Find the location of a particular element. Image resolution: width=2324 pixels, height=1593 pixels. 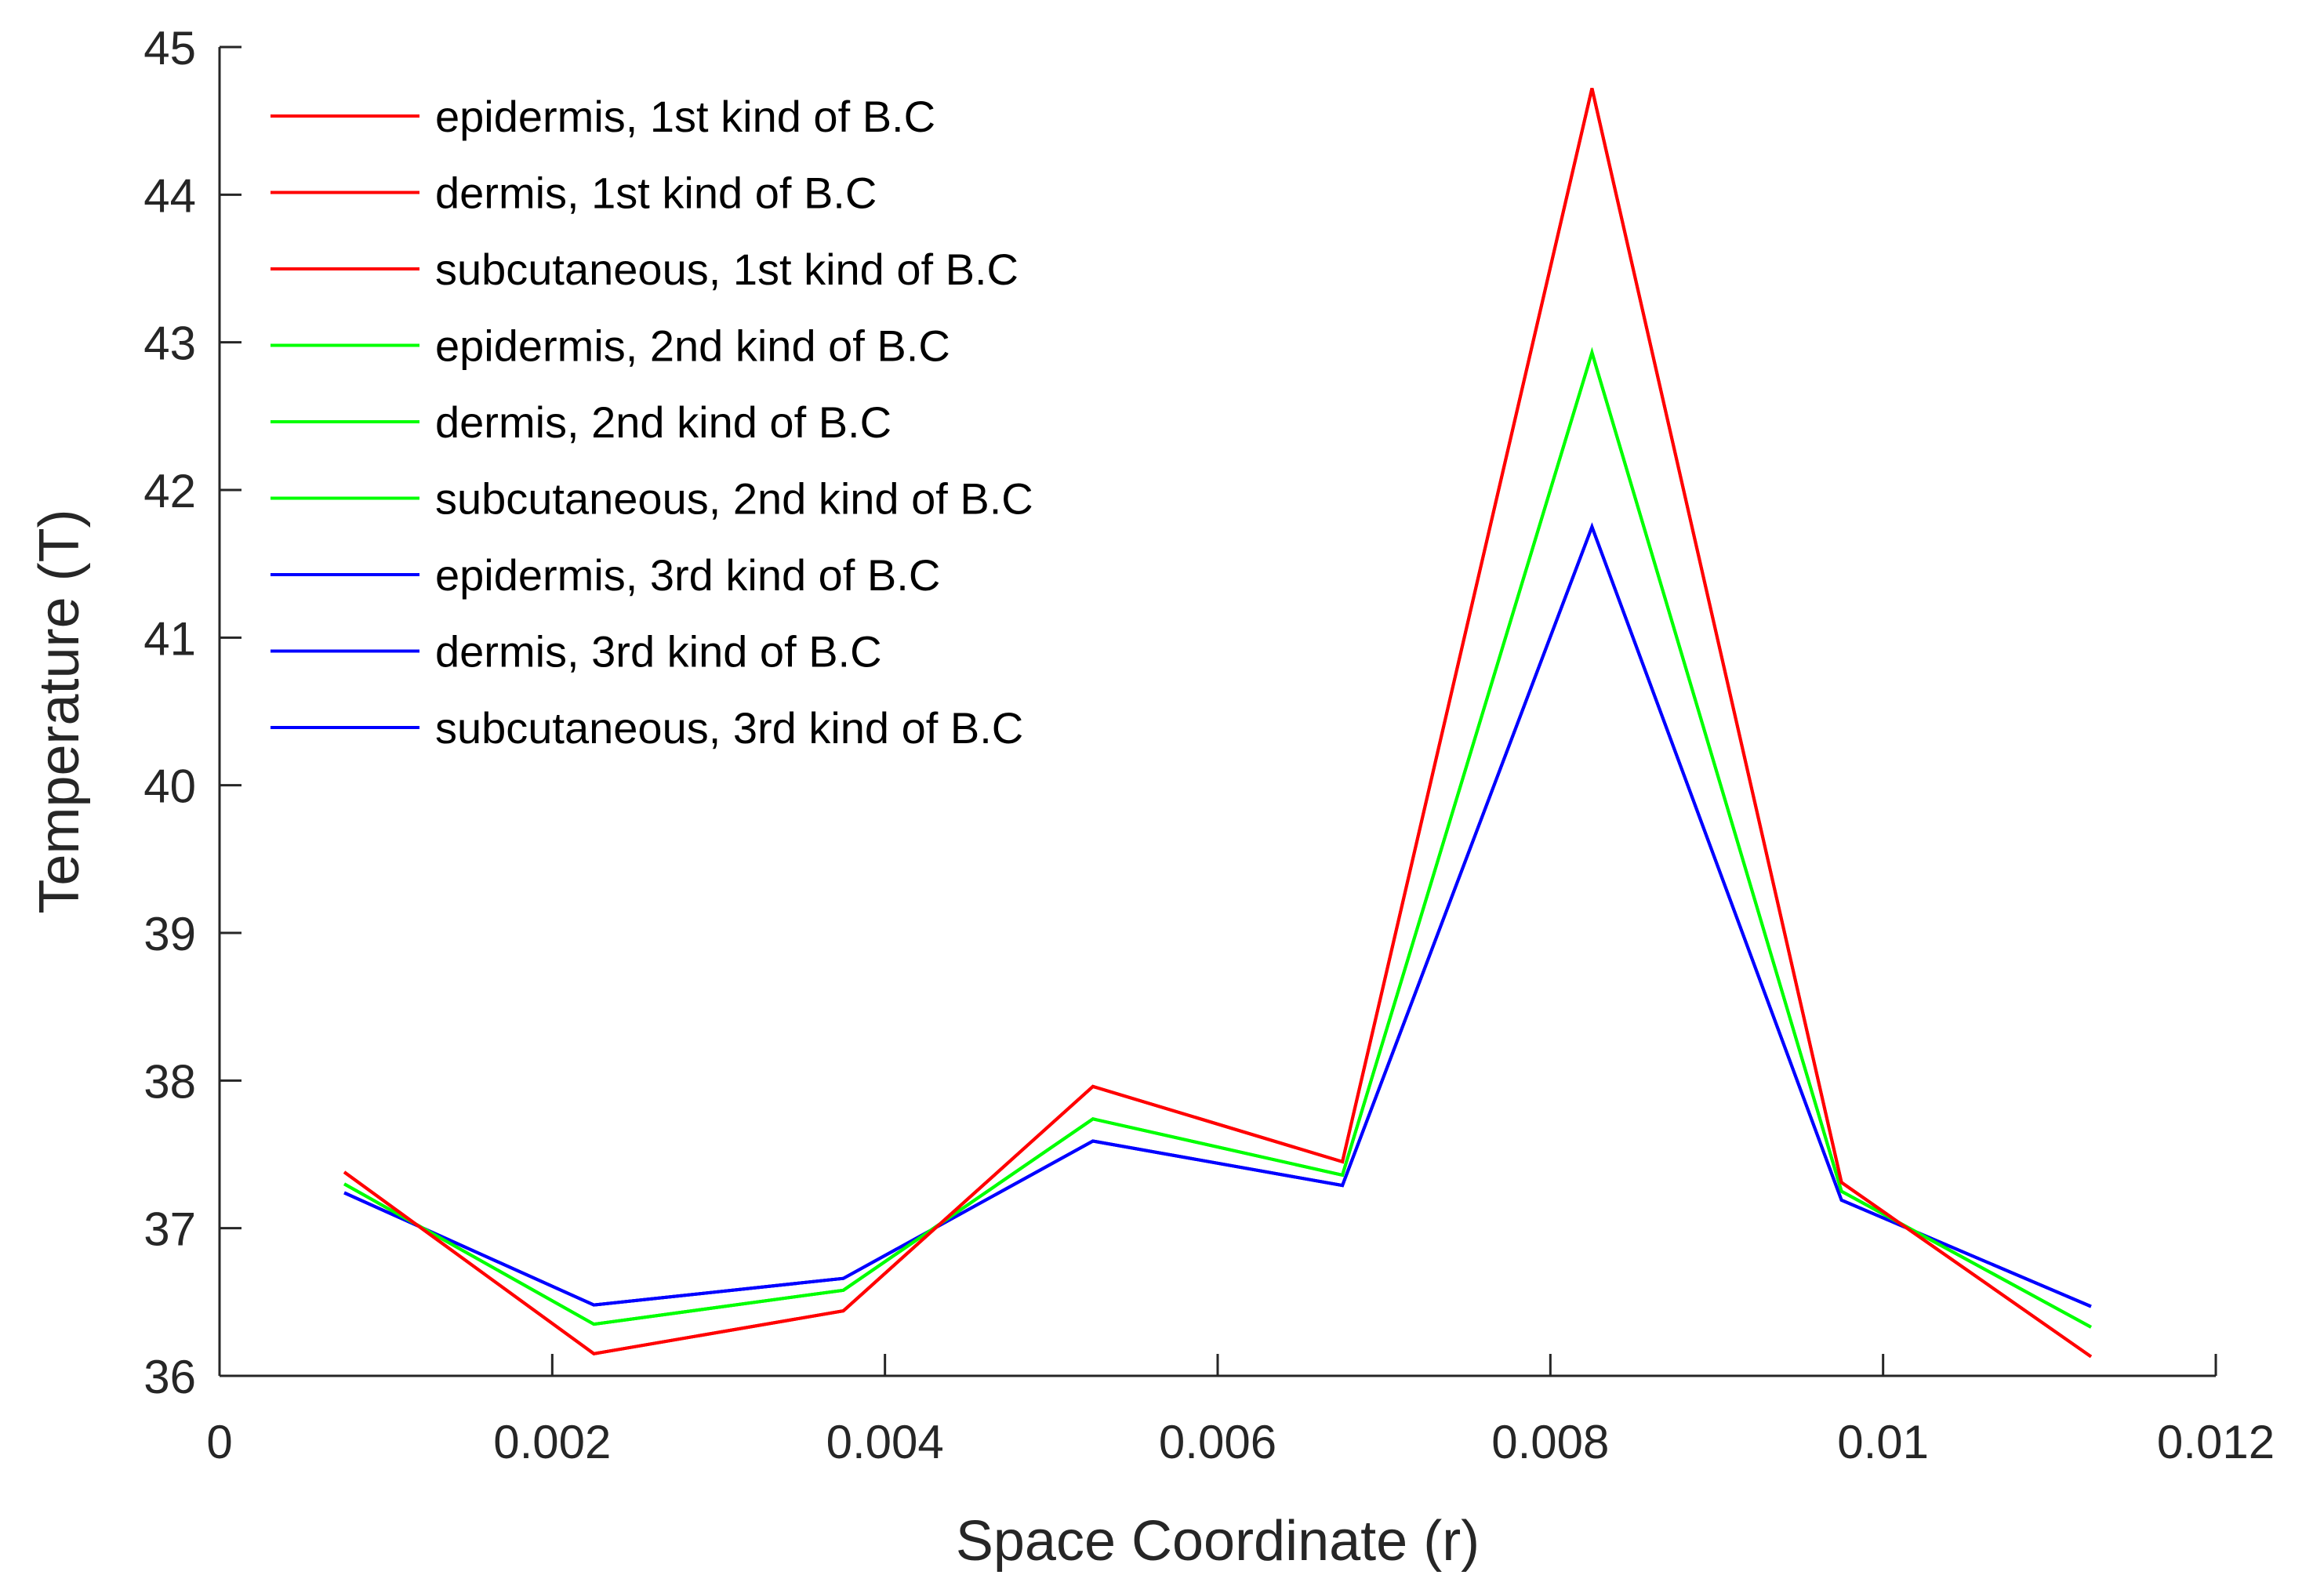

legend-label: subcutaneous, 3rd kind of B.C is located at coordinates (729, 728).